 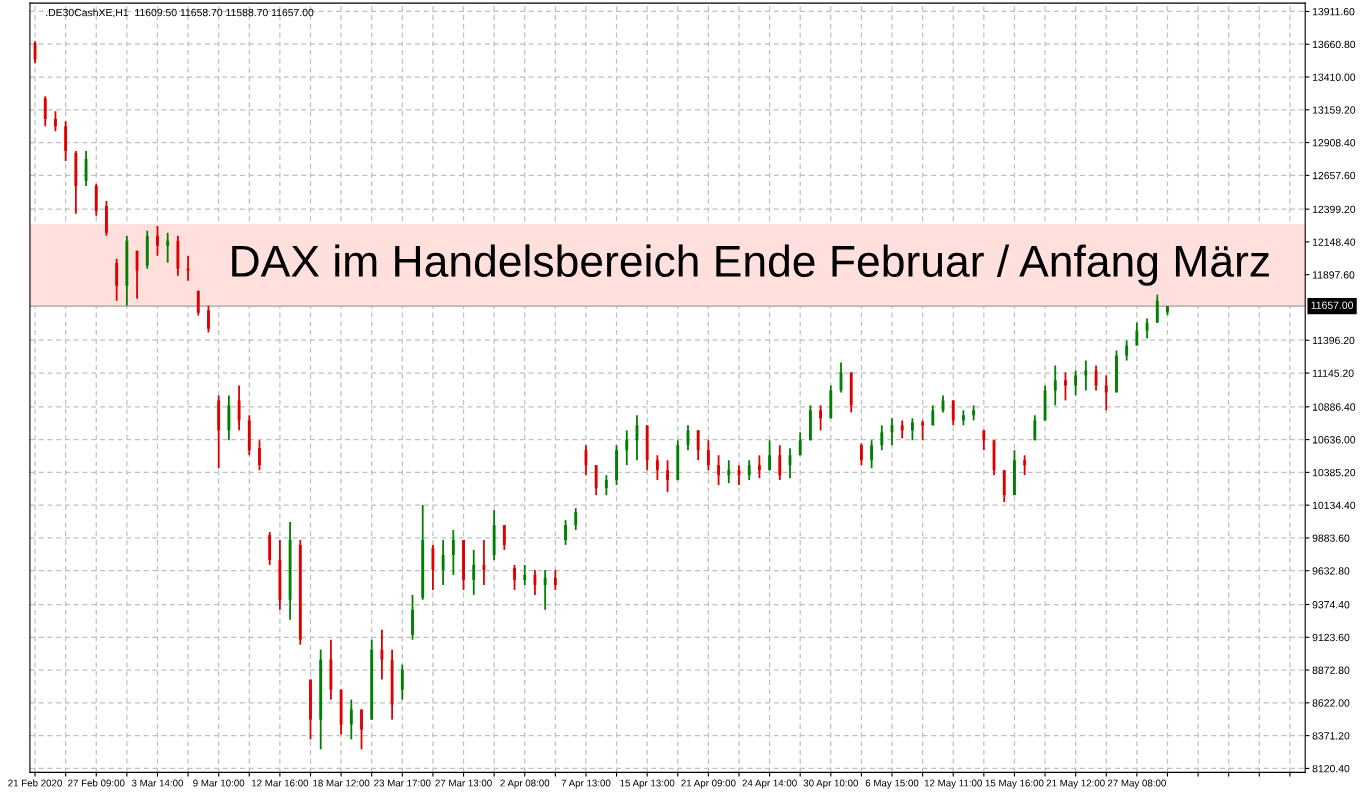 I want to click on x-tick-label: 21 Apr 09:00, so click(x=708, y=784).